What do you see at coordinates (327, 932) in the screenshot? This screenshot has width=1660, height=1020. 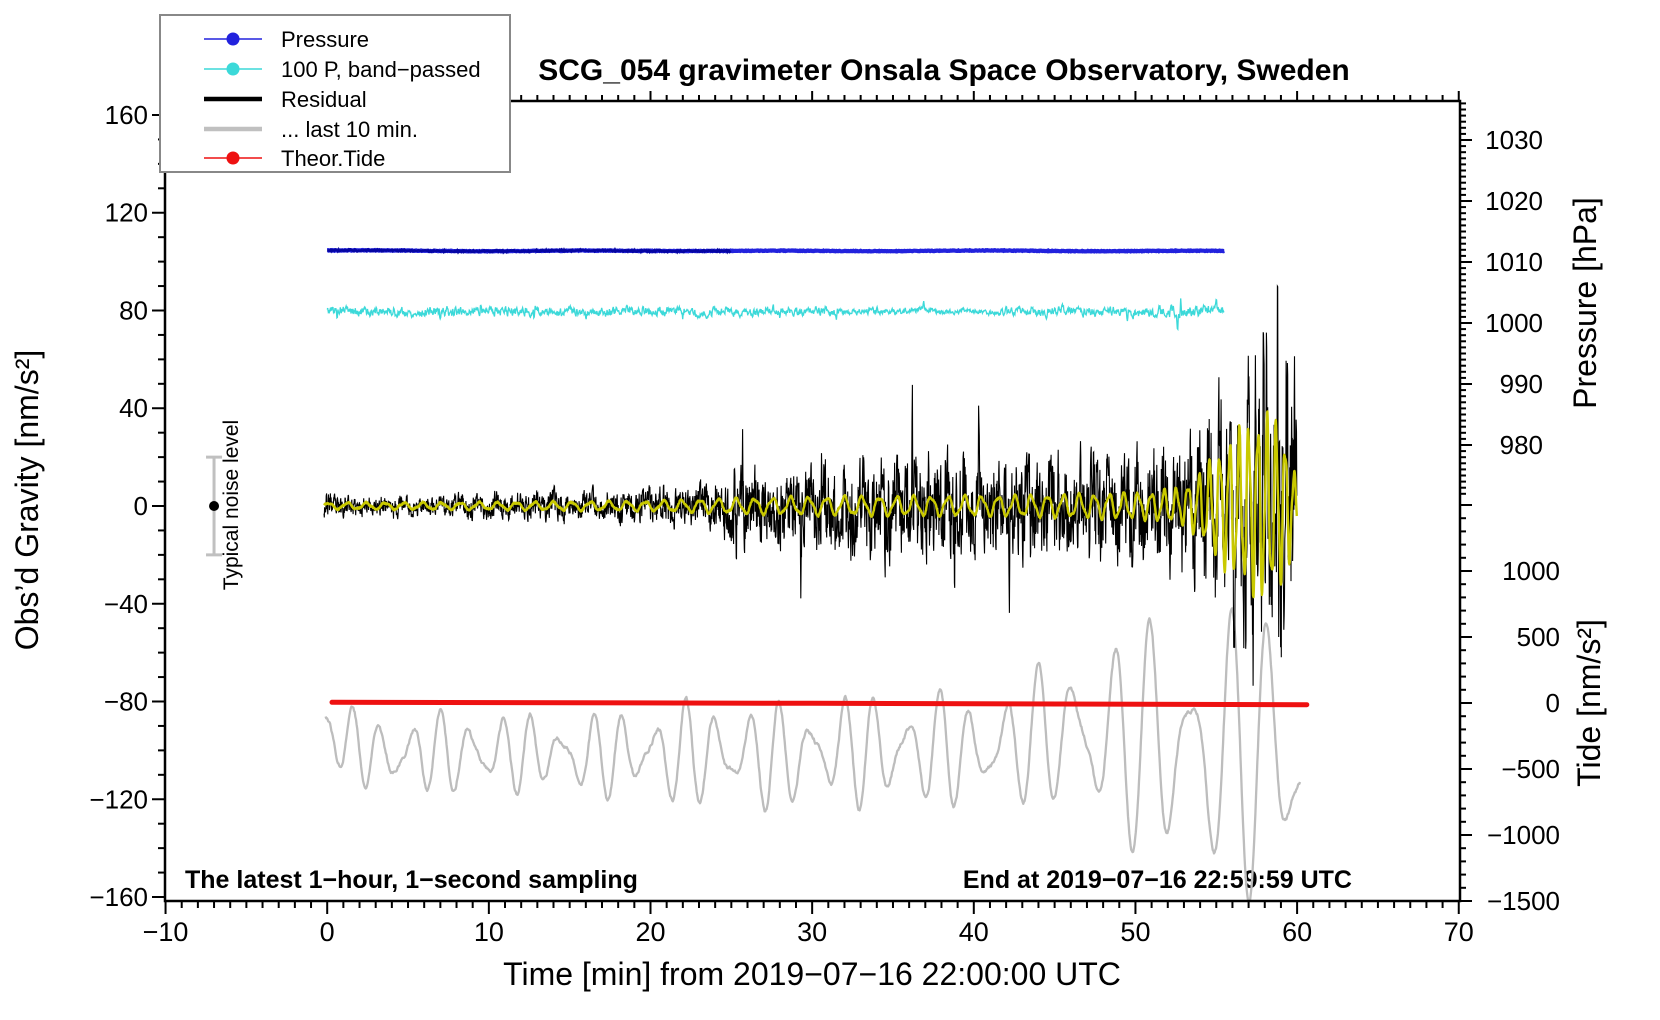 I see `x-axis-tick-label: 0` at bounding box center [327, 932].